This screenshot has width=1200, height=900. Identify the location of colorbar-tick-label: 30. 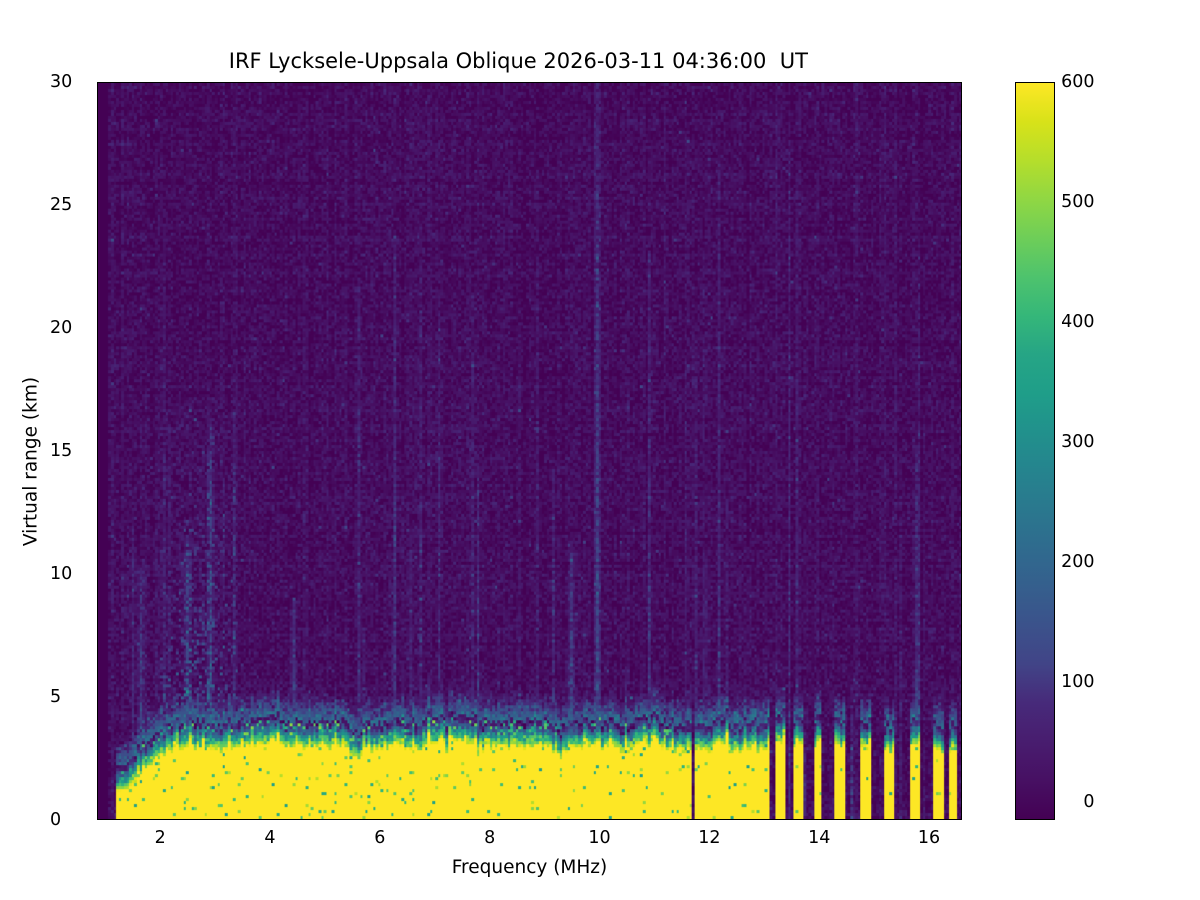
(61, 82).